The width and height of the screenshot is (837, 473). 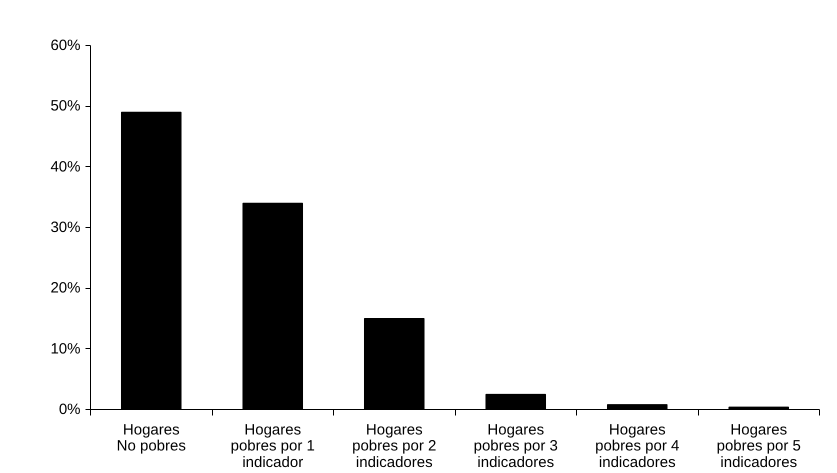 I want to click on y-tick-label: 10%, so click(x=65, y=349).